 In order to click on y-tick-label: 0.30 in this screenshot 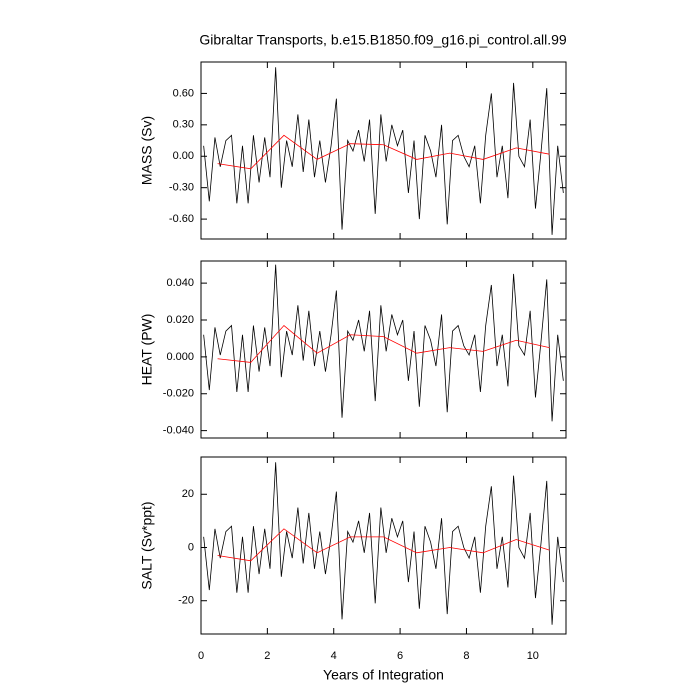, I will do `click(183, 125)`.